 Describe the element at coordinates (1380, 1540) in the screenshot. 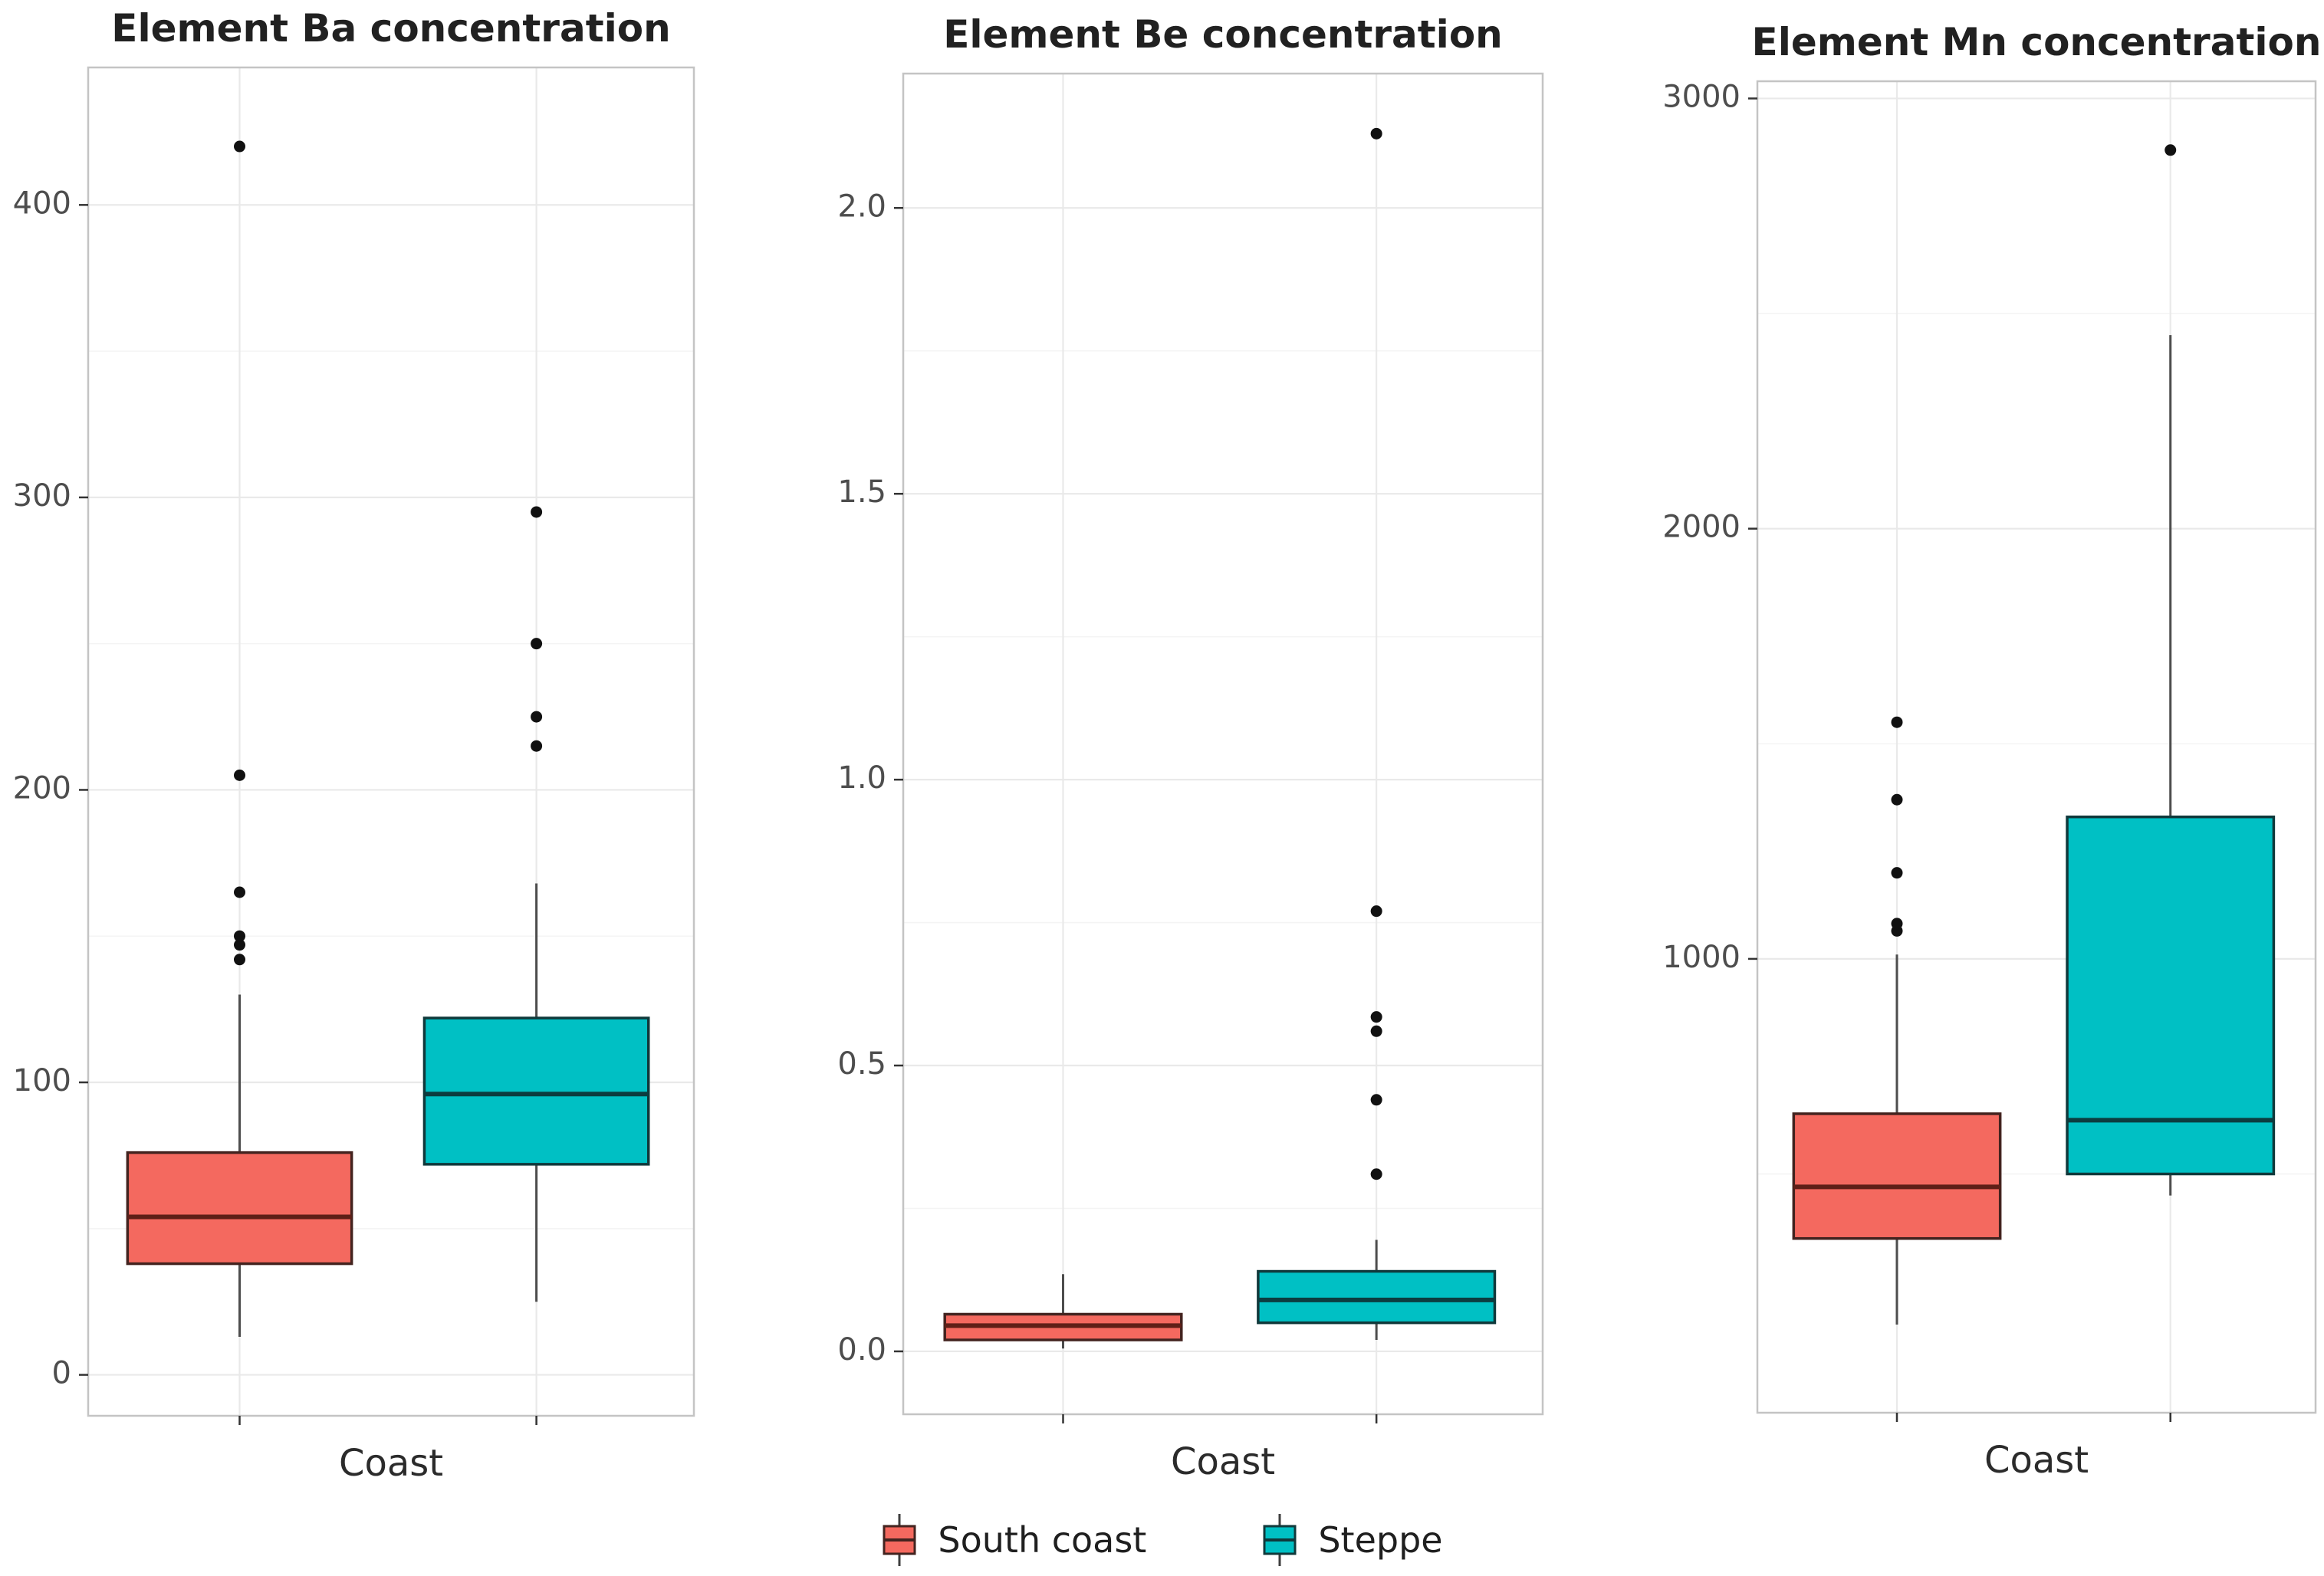

I see `legend-label-steppe: Steppe` at that location.